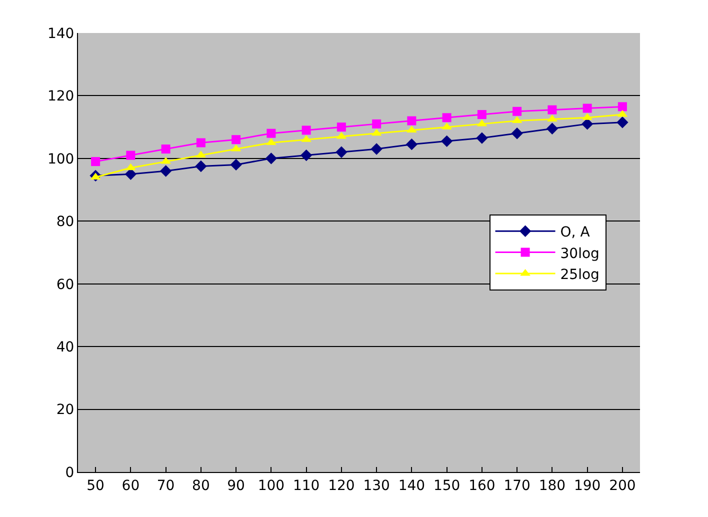  What do you see at coordinates (587, 486) in the screenshot?
I see `x-tick-label: 190` at bounding box center [587, 486].